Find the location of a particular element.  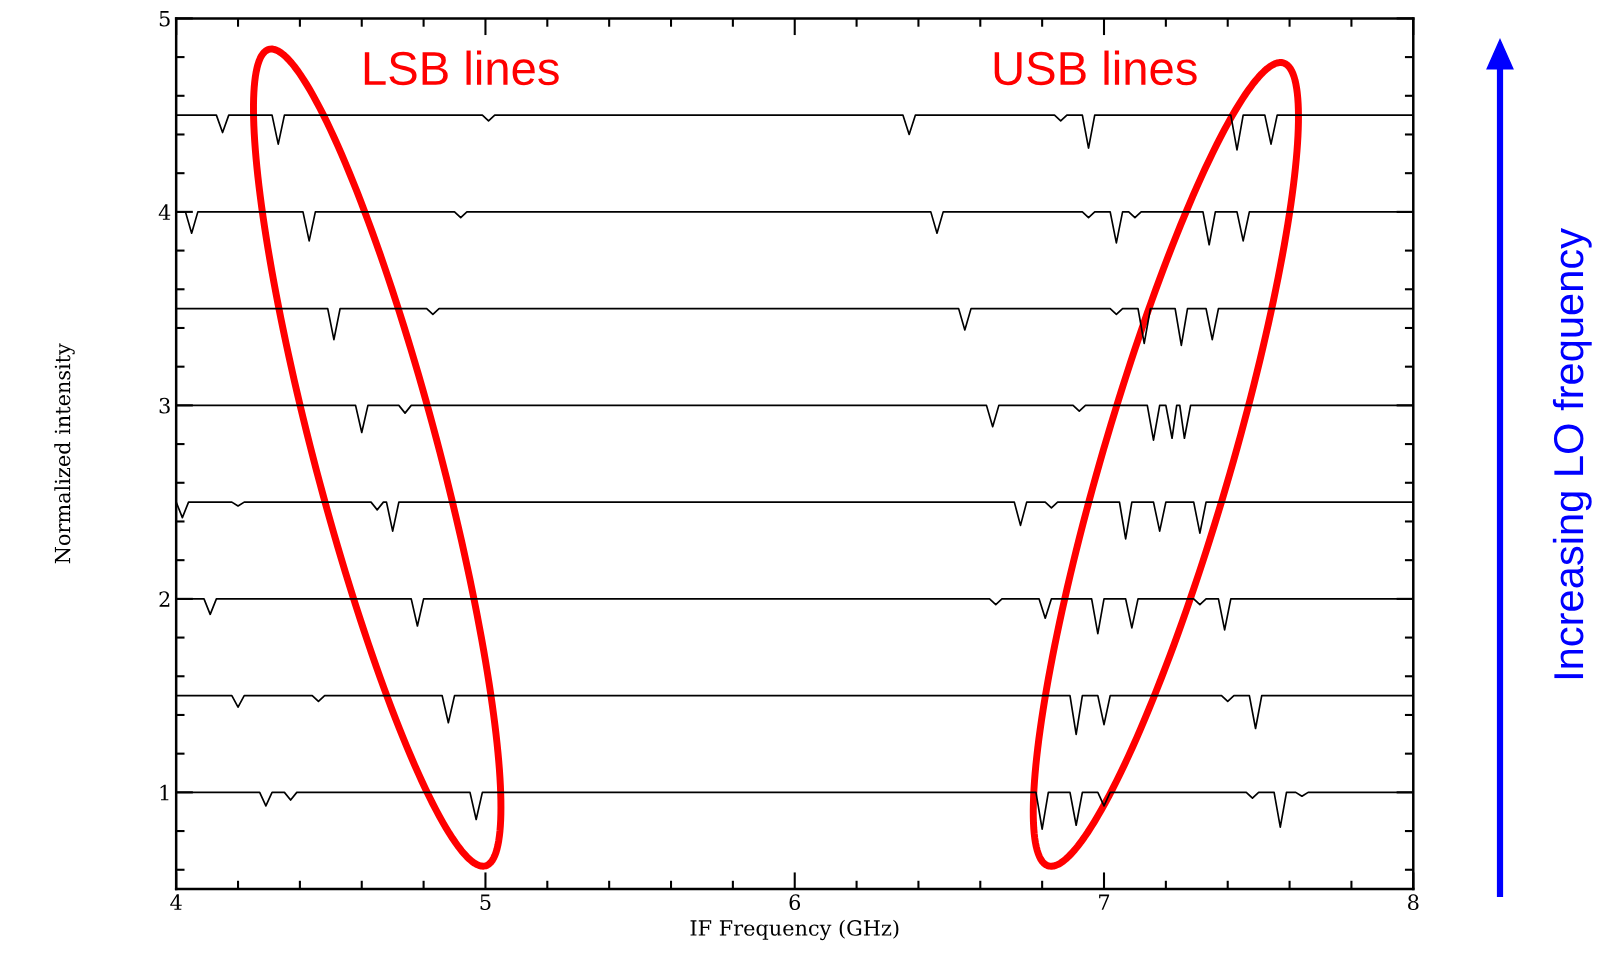

x-tick-label: 8 is located at coordinates (1413, 902).